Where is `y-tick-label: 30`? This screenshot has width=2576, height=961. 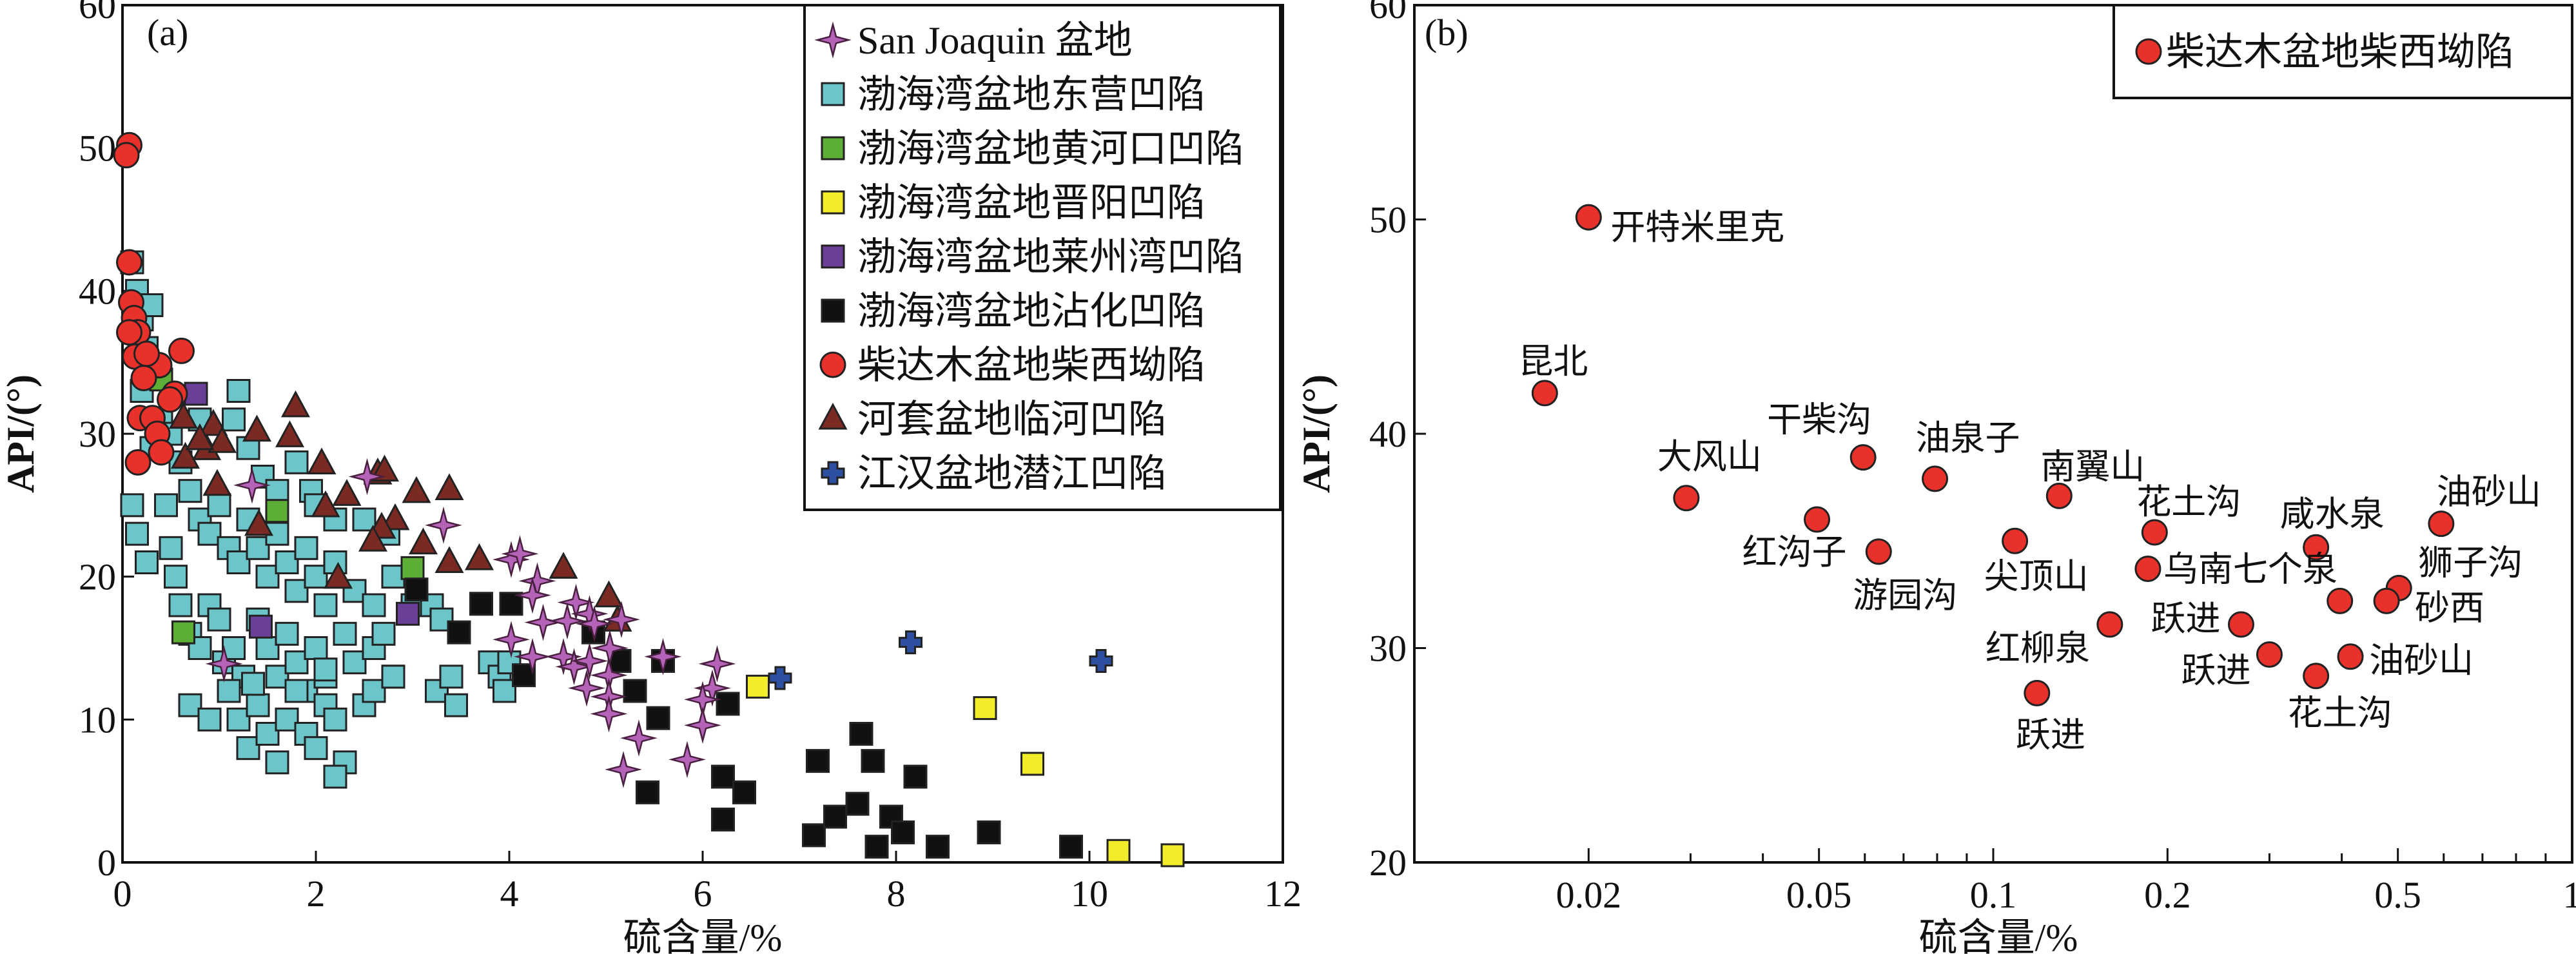
y-tick-label: 30 is located at coordinates (1388, 649).